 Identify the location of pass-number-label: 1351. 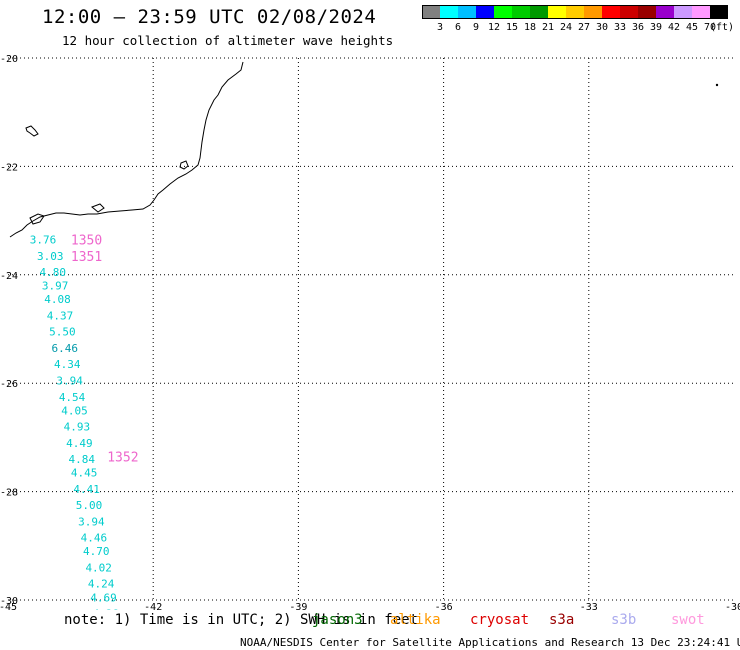
(86, 257).